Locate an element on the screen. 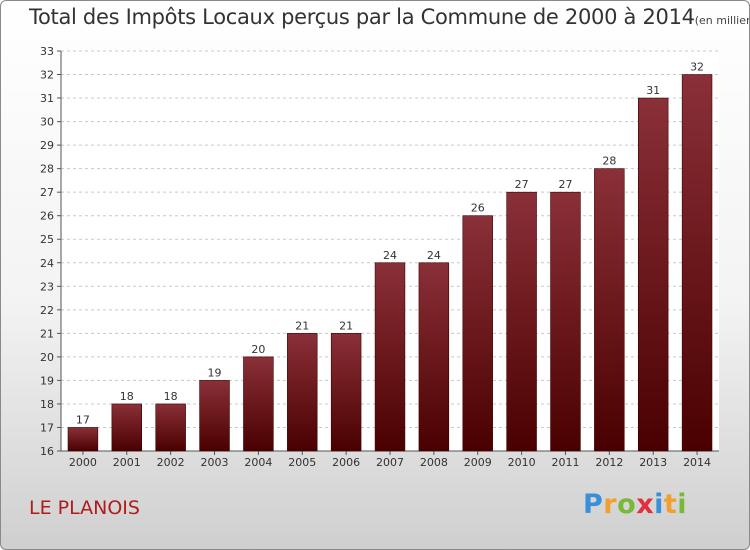  logo-letter: x is located at coordinates (645, 504).